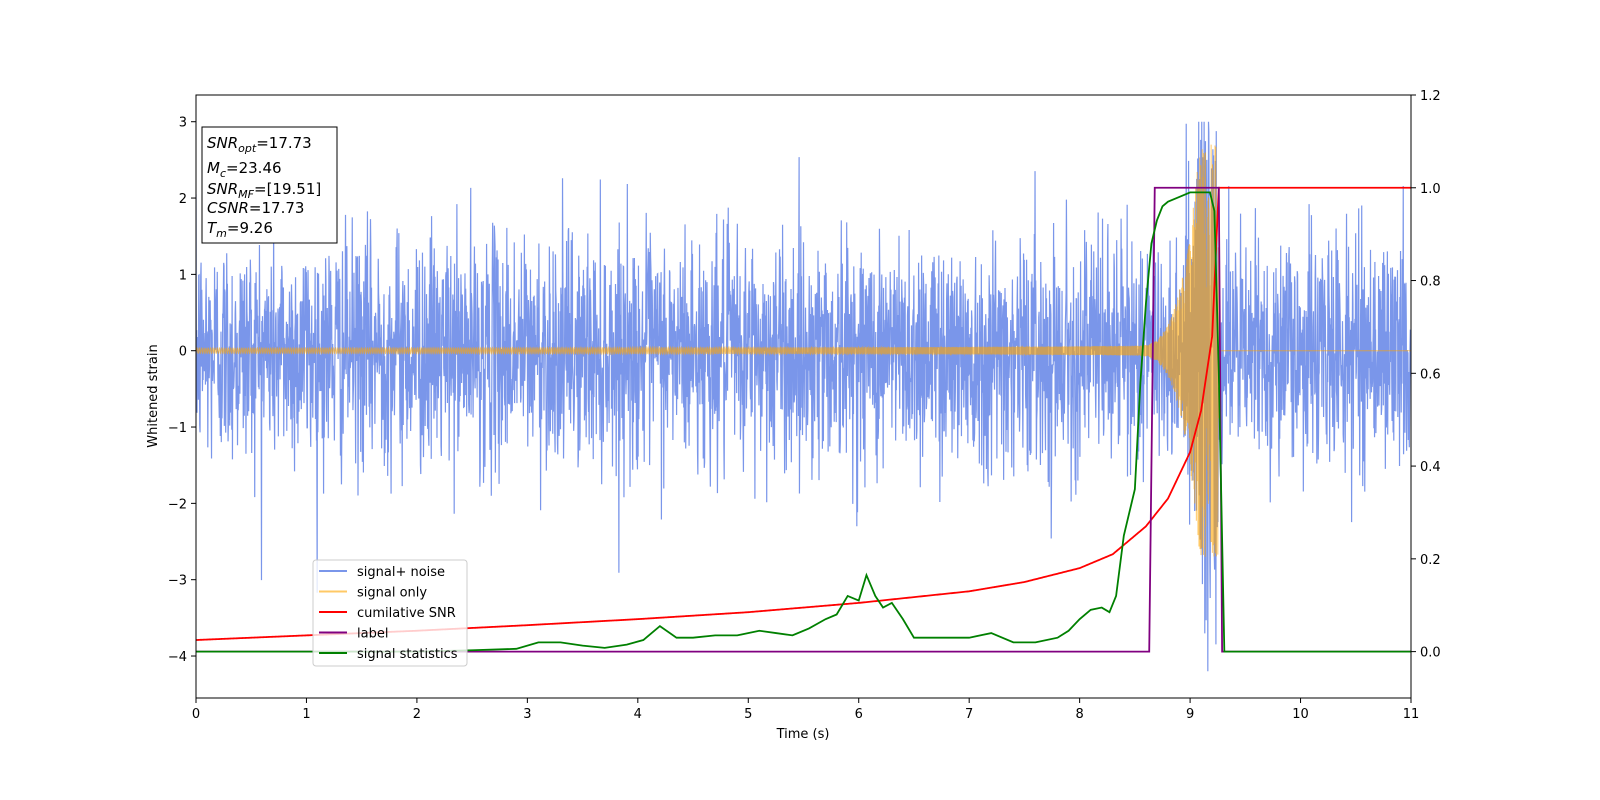  Describe the element at coordinates (1411, 714) in the screenshot. I see `x-tick-label: 11` at that location.